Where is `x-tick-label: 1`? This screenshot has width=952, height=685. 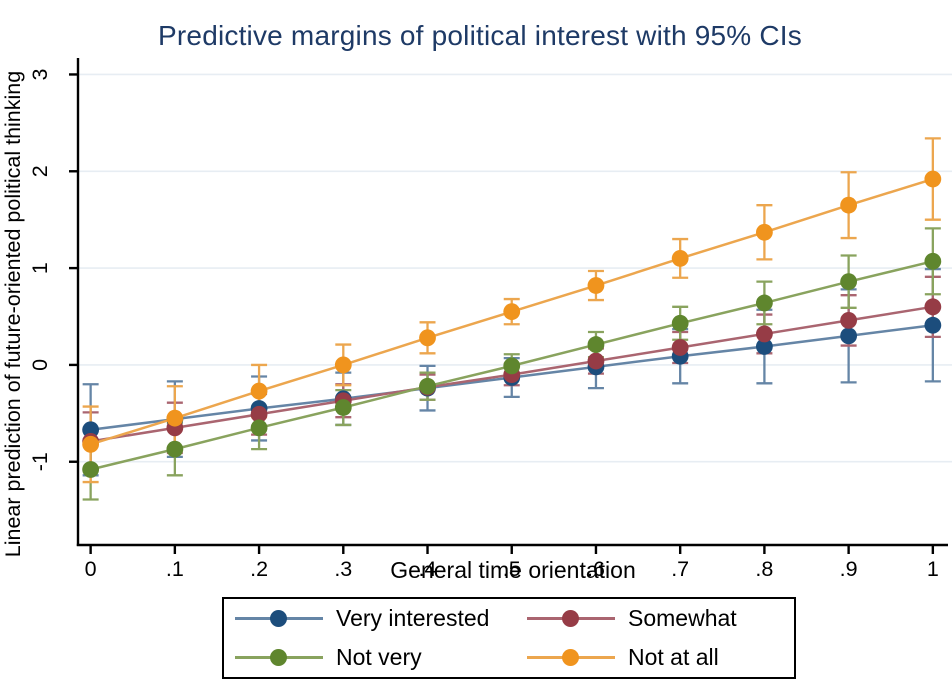
x-tick-label: 1 is located at coordinates (933, 569).